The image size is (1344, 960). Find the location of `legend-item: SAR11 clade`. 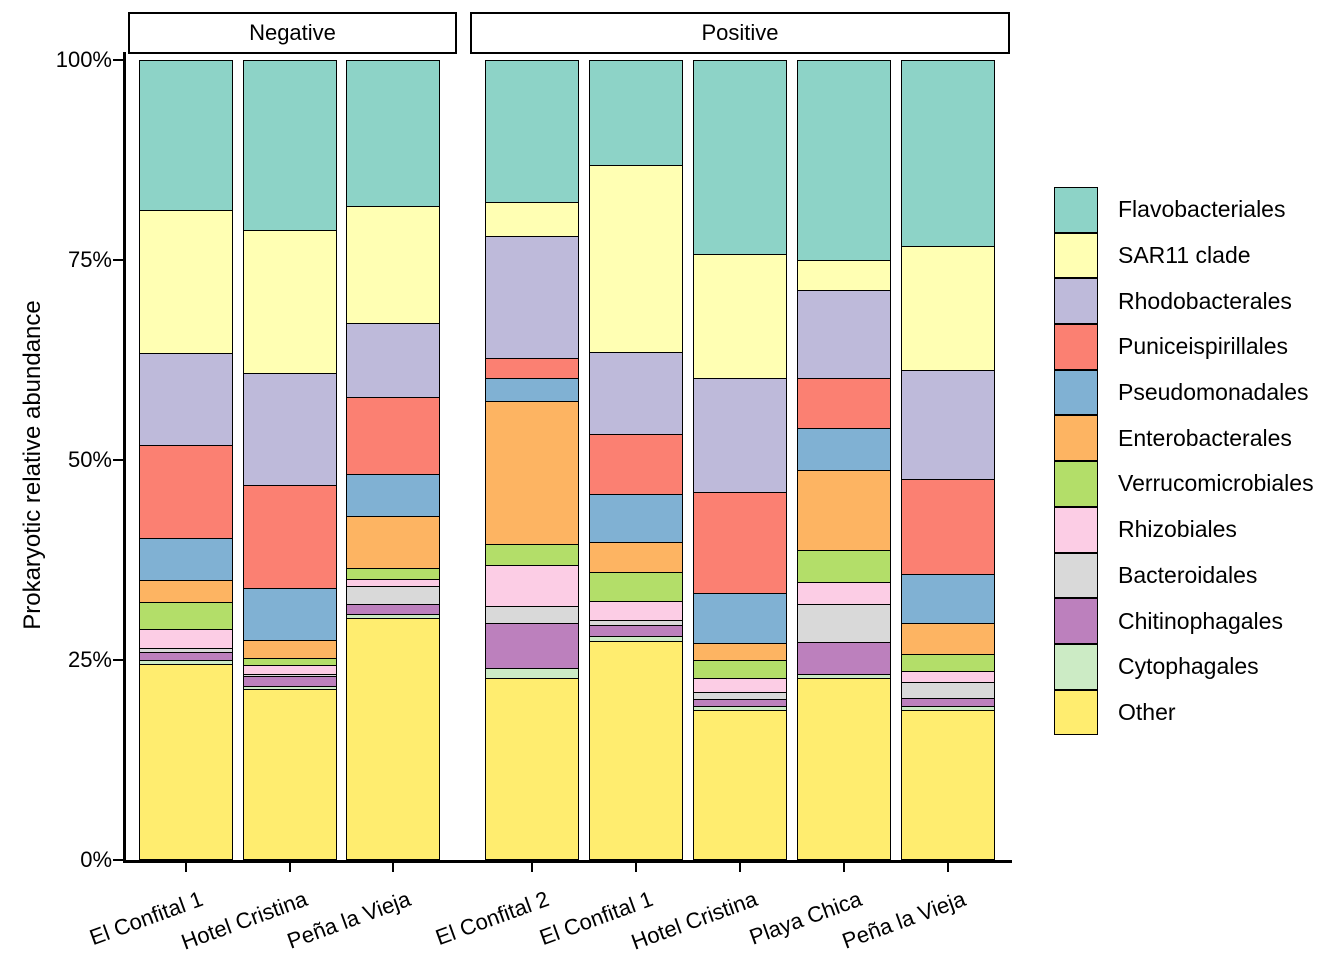

legend-item: SAR11 clade is located at coordinates (1184, 255).